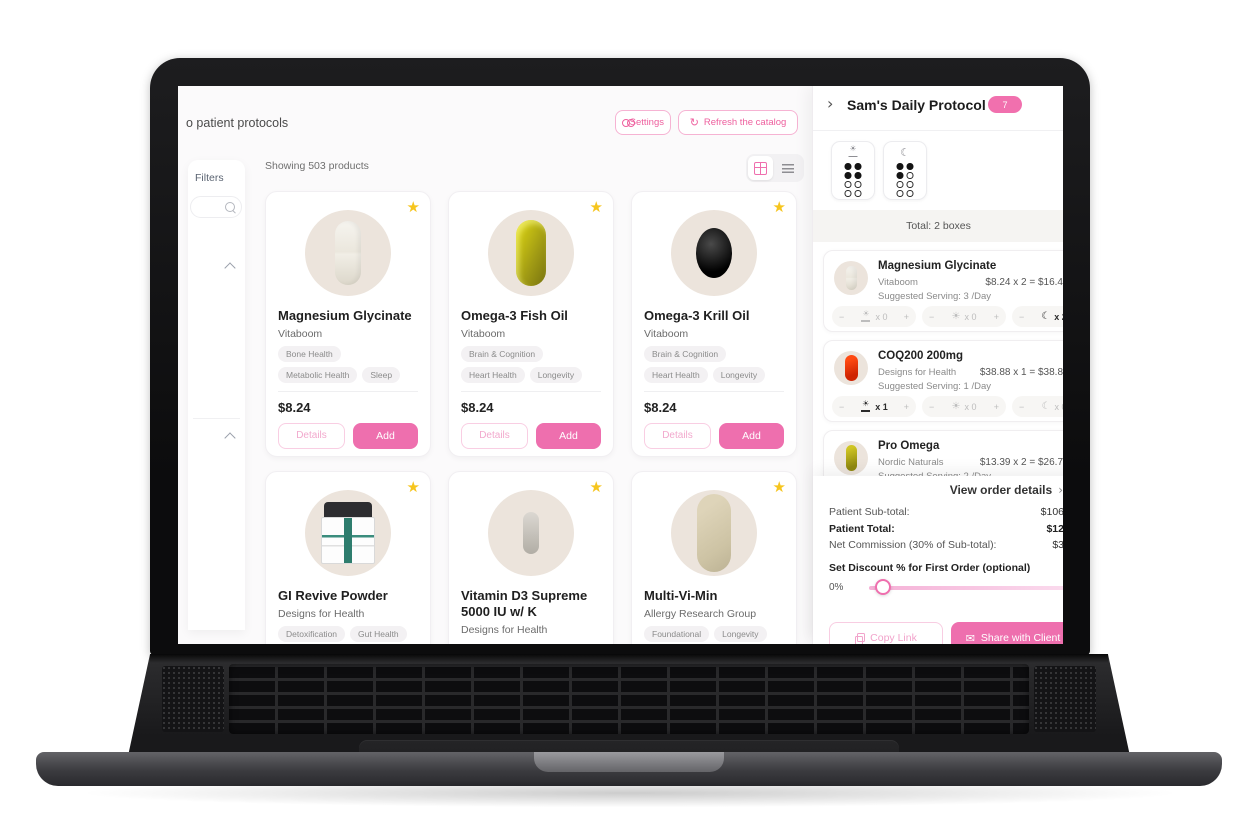 This screenshot has height=840, width=1258. What do you see at coordinates (348, 533) in the screenshot?
I see `jar-illustration` at bounding box center [348, 533].